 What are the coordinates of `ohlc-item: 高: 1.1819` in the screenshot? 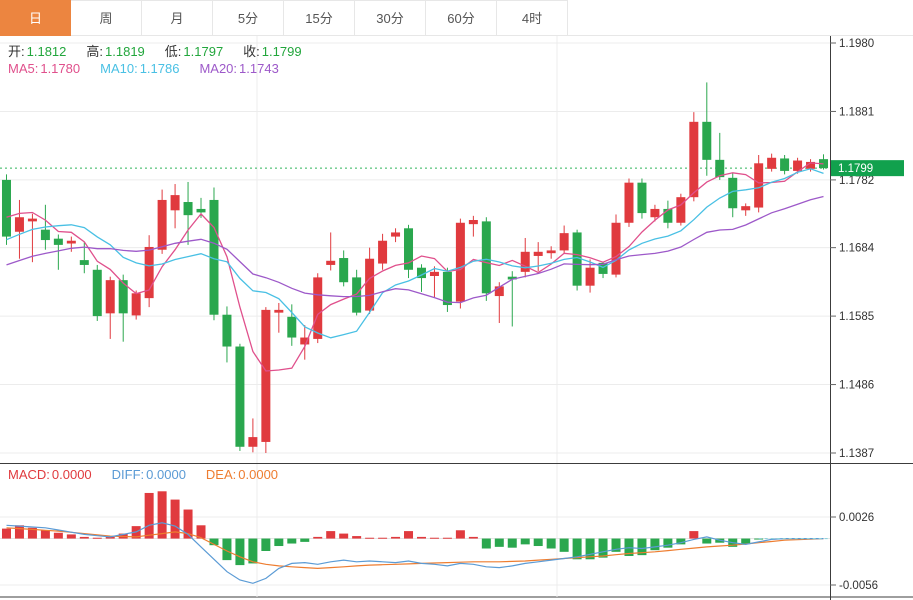 It's located at (118, 51).